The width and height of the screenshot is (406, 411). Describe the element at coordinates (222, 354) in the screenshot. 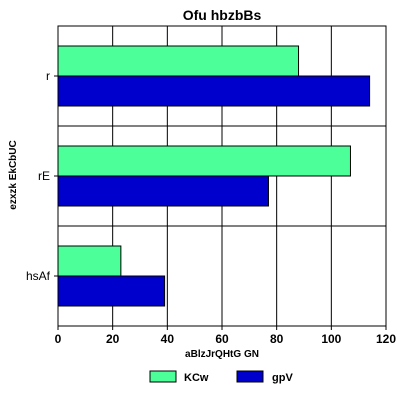

I see `x-axis-label: aBlzJrQHtG GN` at that location.